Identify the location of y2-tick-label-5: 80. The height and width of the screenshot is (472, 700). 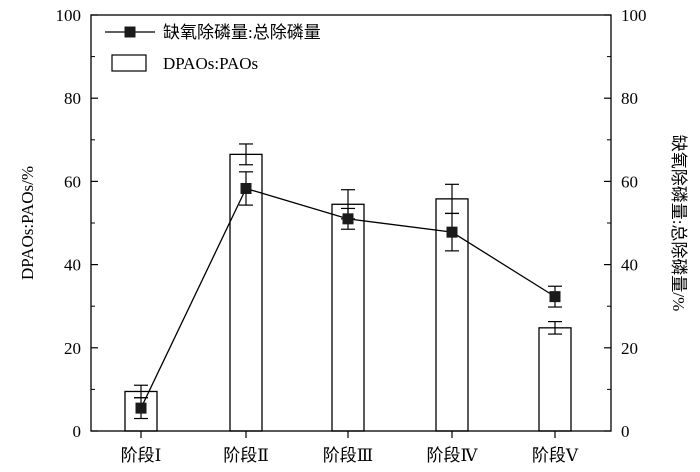
(629, 98).